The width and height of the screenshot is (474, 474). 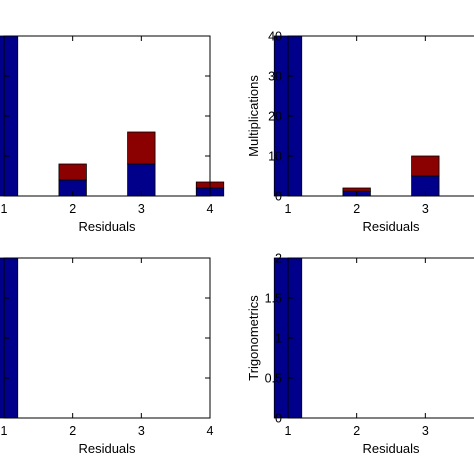 What do you see at coordinates (273, 299) in the screenshot?
I see `y-tick-label: 1.5` at bounding box center [273, 299].